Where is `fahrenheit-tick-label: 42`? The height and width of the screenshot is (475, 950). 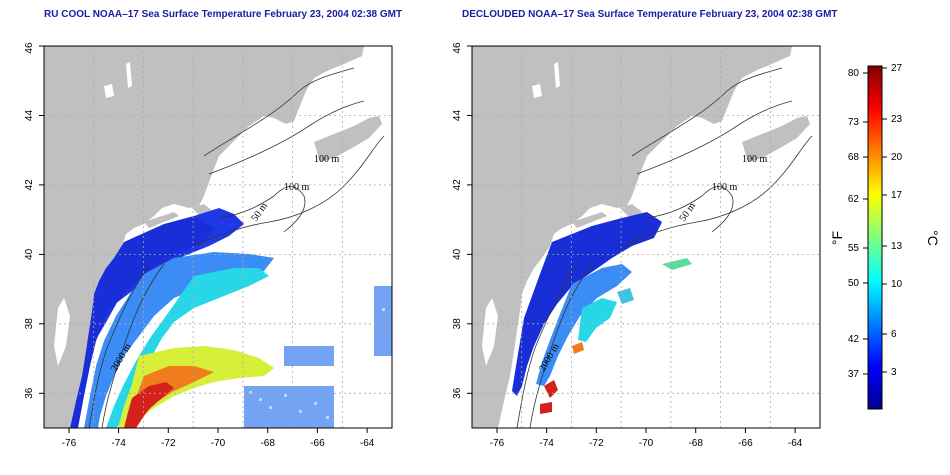
fahrenheit-tick-label: 42 is located at coordinates (854, 339).